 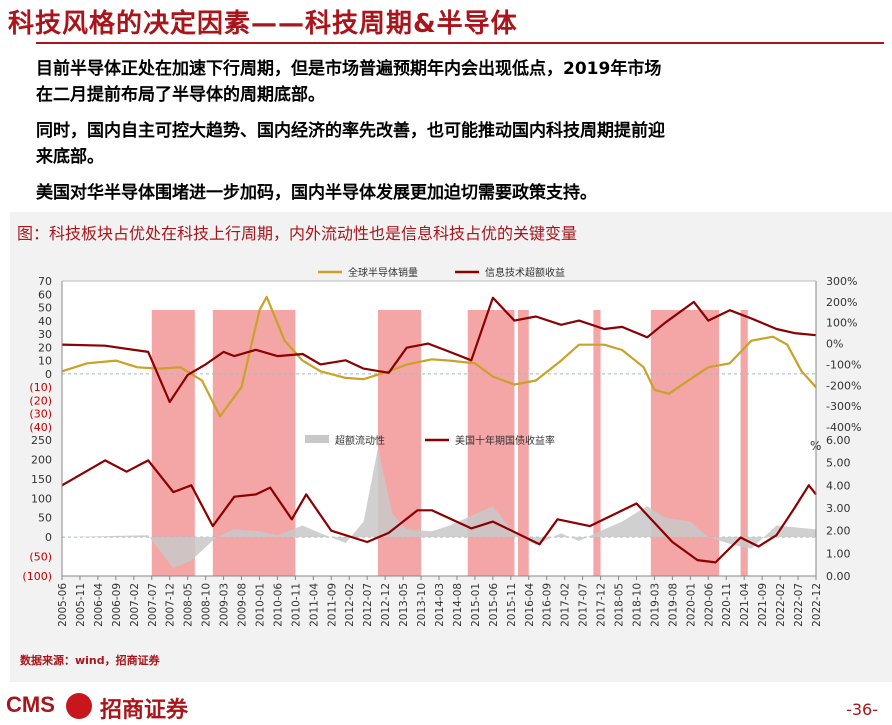 What do you see at coordinates (383, 272) in the screenshot?
I see `legend-global-semis-label: 全球半导体销量` at bounding box center [383, 272].